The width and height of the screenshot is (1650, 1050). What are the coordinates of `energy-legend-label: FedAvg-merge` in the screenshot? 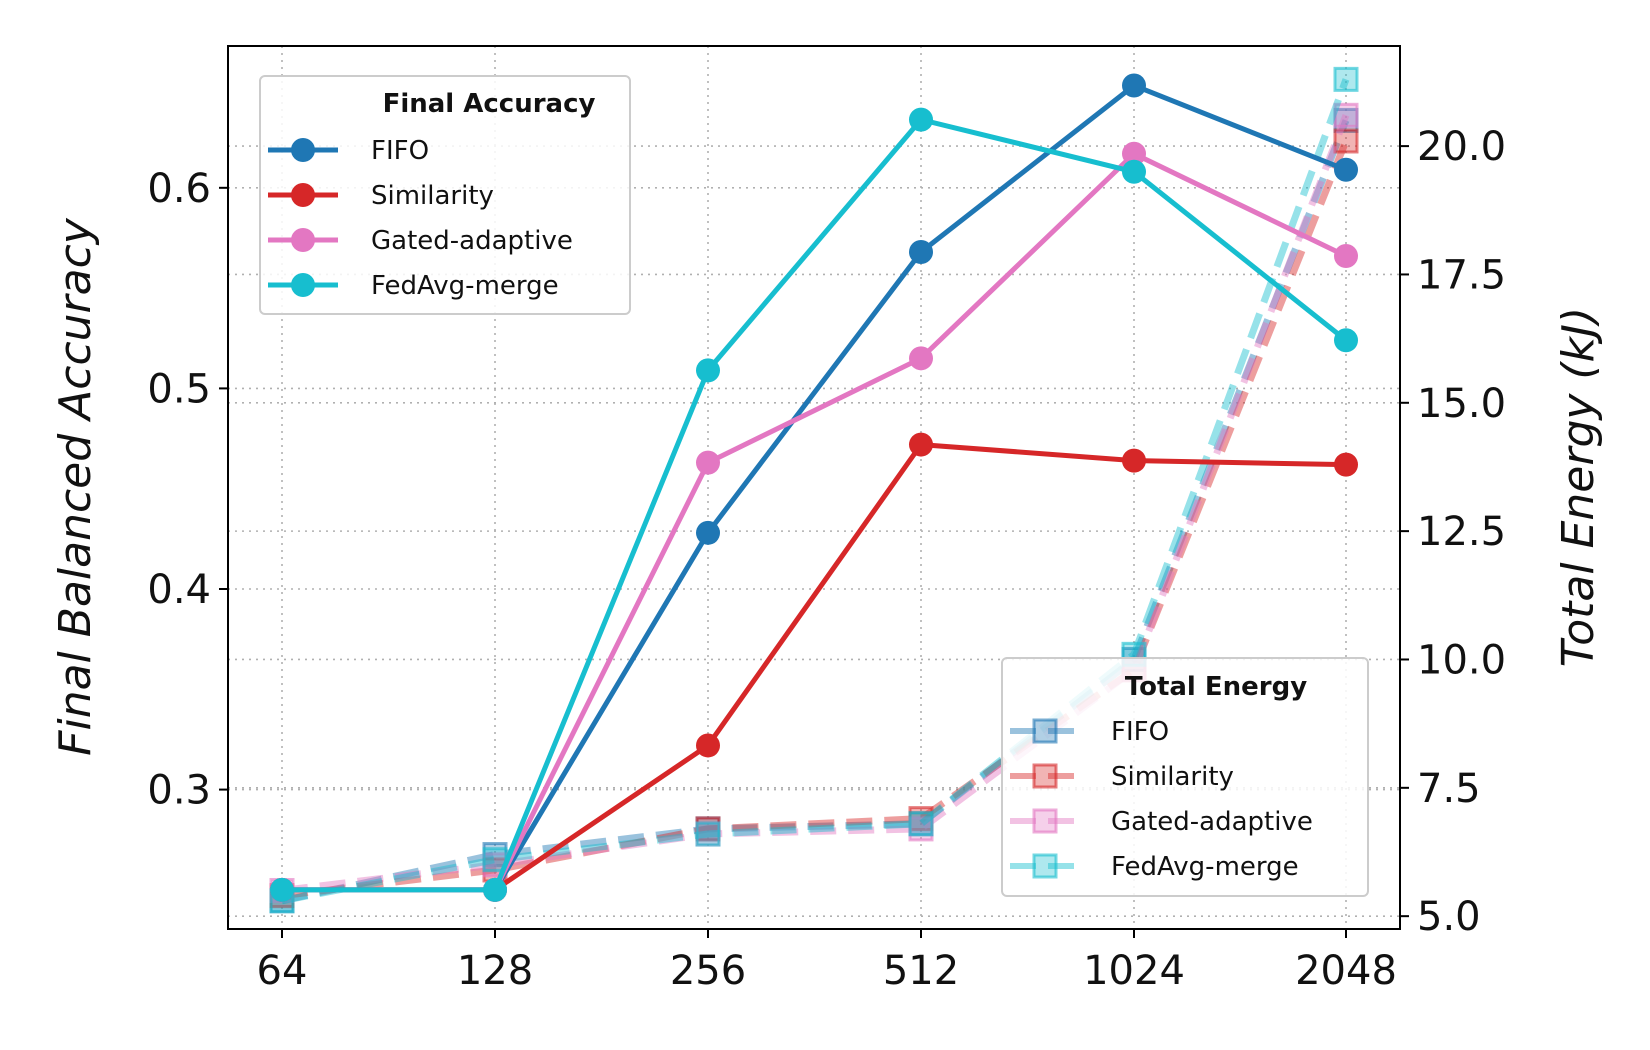 It's located at (1205, 867).